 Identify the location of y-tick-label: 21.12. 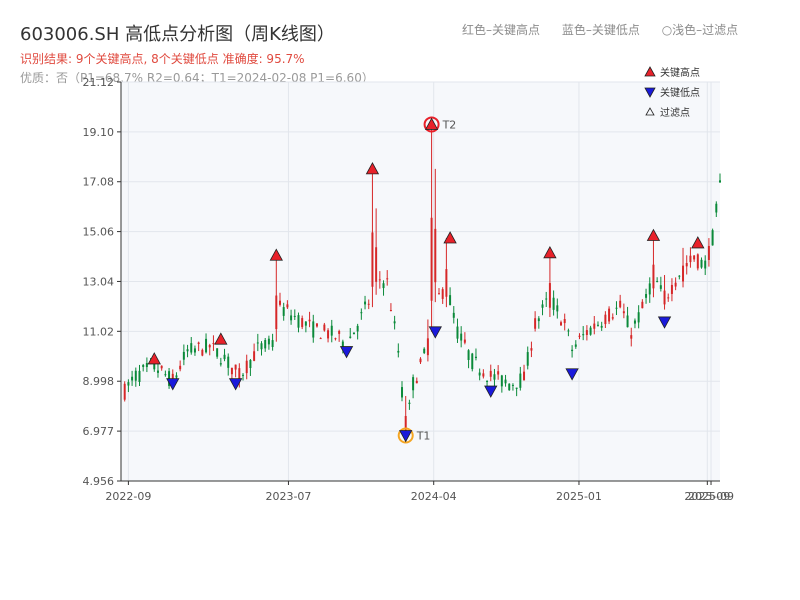
(99, 82).